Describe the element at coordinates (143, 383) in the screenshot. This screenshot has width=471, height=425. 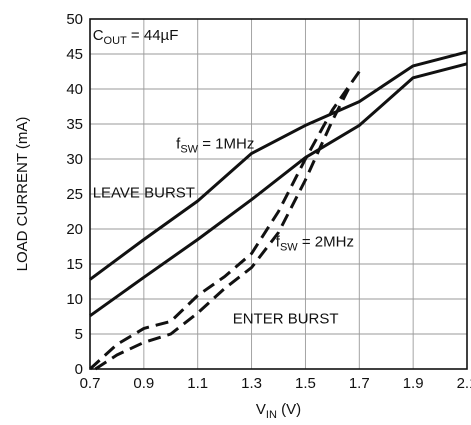
I see `x-tick-label: 0.9` at that location.